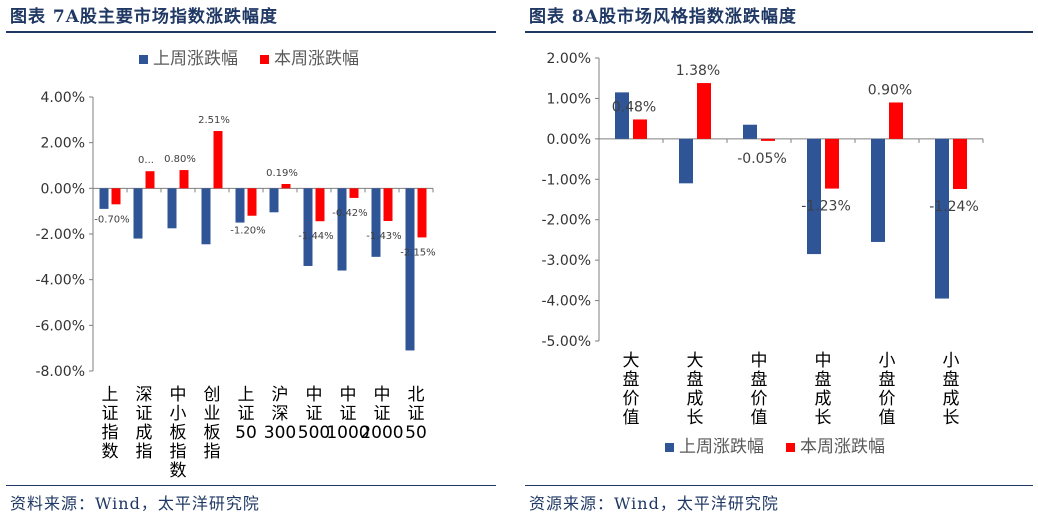  I want to click on x-category-label: 中盘价值, so click(759, 389).